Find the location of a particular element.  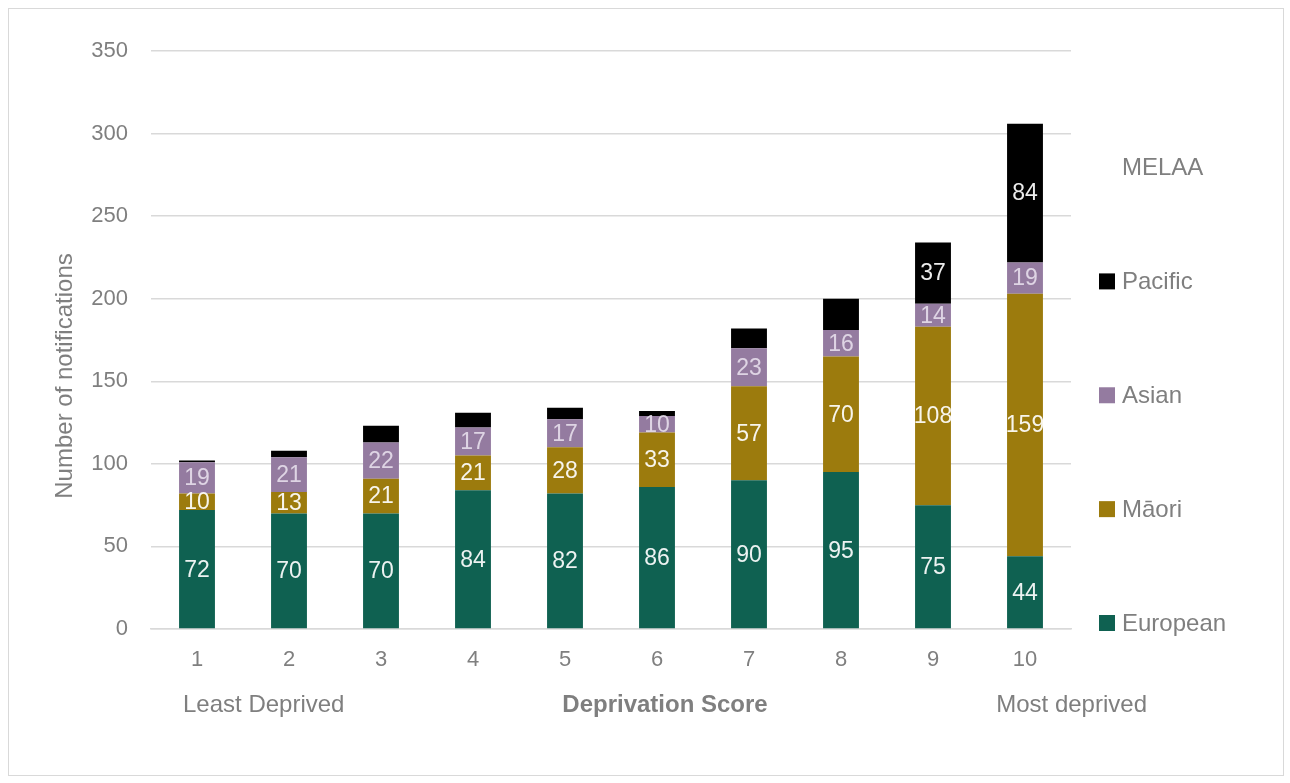

data-label: 33 is located at coordinates (657, 459).